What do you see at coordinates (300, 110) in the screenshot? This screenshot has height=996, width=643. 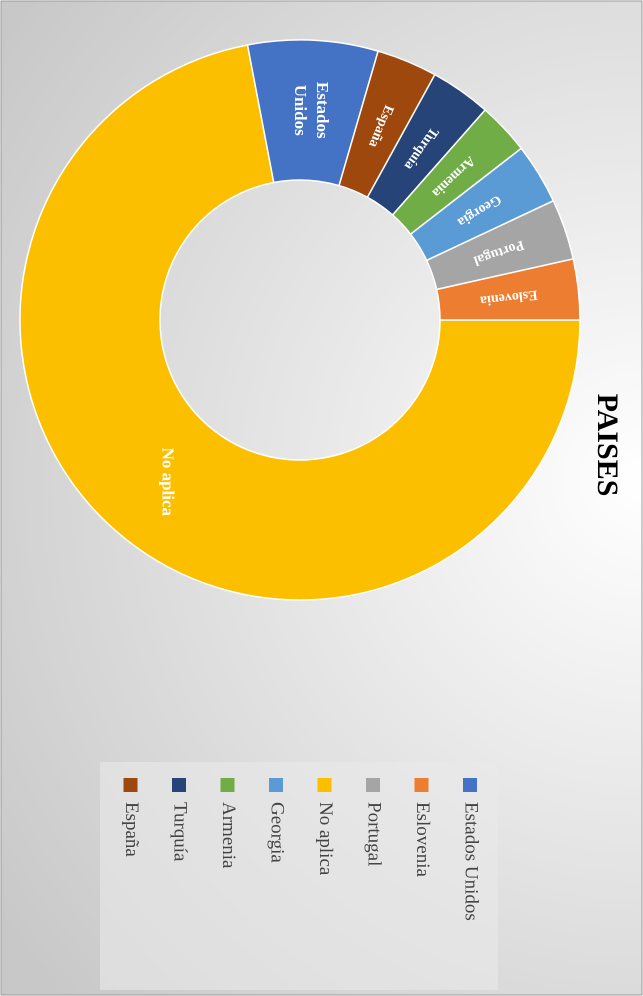 I see `slice-label: Unidos` at bounding box center [300, 110].